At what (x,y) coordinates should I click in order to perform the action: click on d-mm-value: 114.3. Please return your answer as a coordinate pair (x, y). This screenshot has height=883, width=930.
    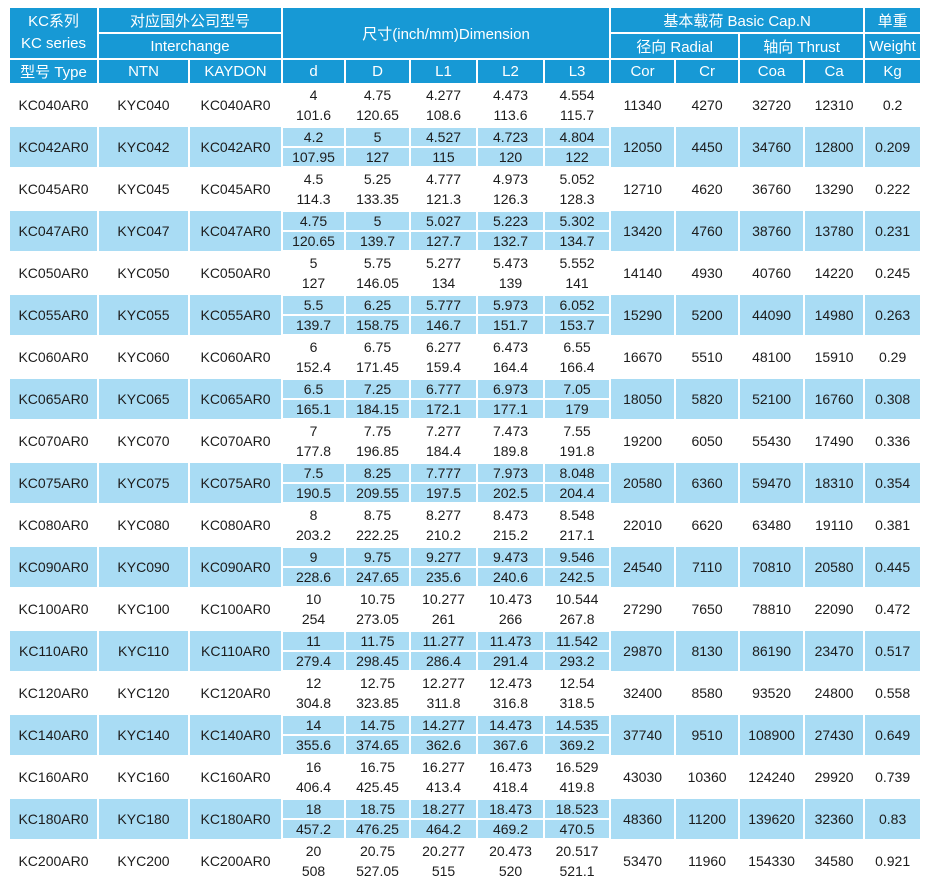
    Looking at the image, I should click on (314, 199).